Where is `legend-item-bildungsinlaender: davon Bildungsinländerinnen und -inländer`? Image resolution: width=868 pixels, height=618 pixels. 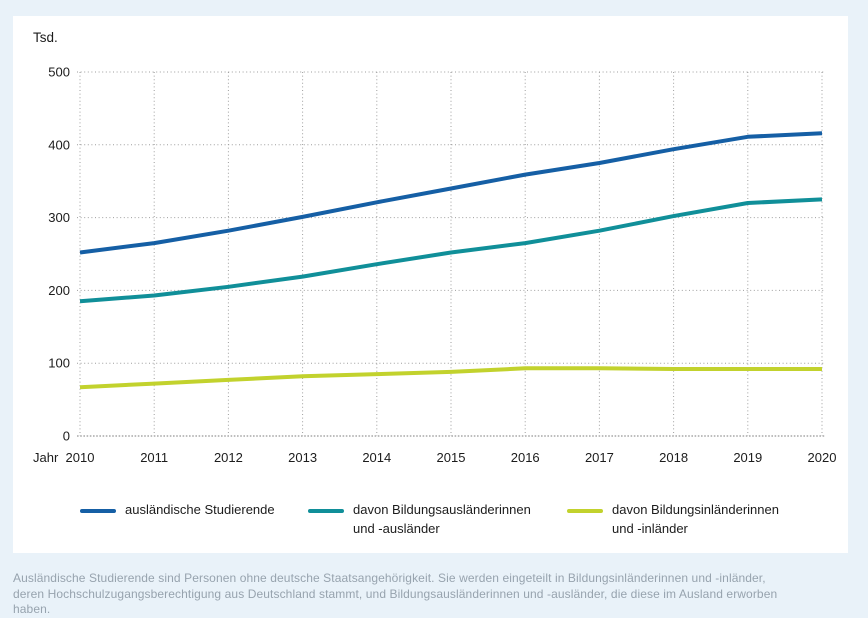
legend-item-bildungsinlaender: davon Bildungsinländerinnen und -inländer is located at coordinates (673, 517).